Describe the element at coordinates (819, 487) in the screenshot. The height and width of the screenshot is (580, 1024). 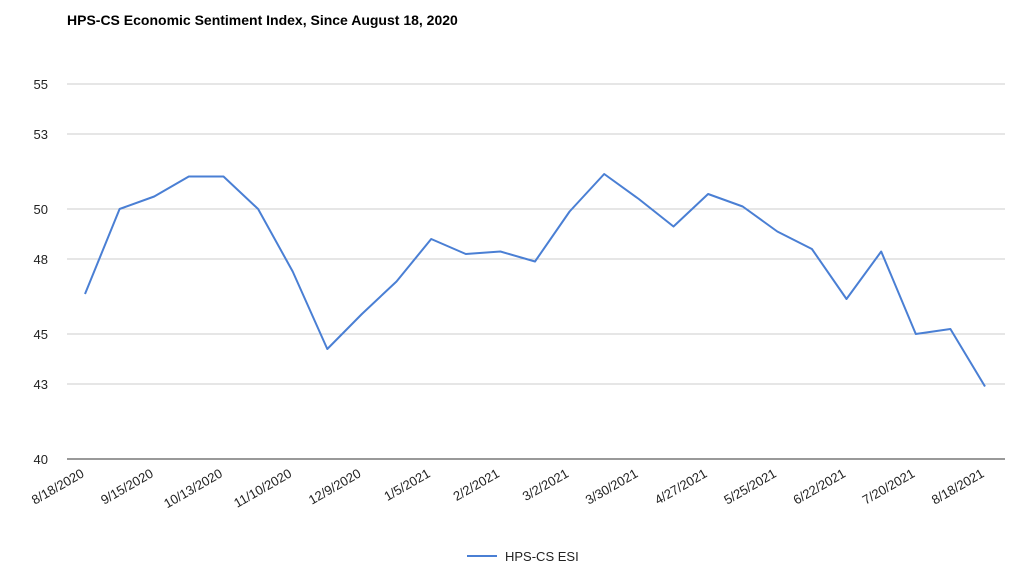
I see `x-tick-label: 6/22/2021` at that location.